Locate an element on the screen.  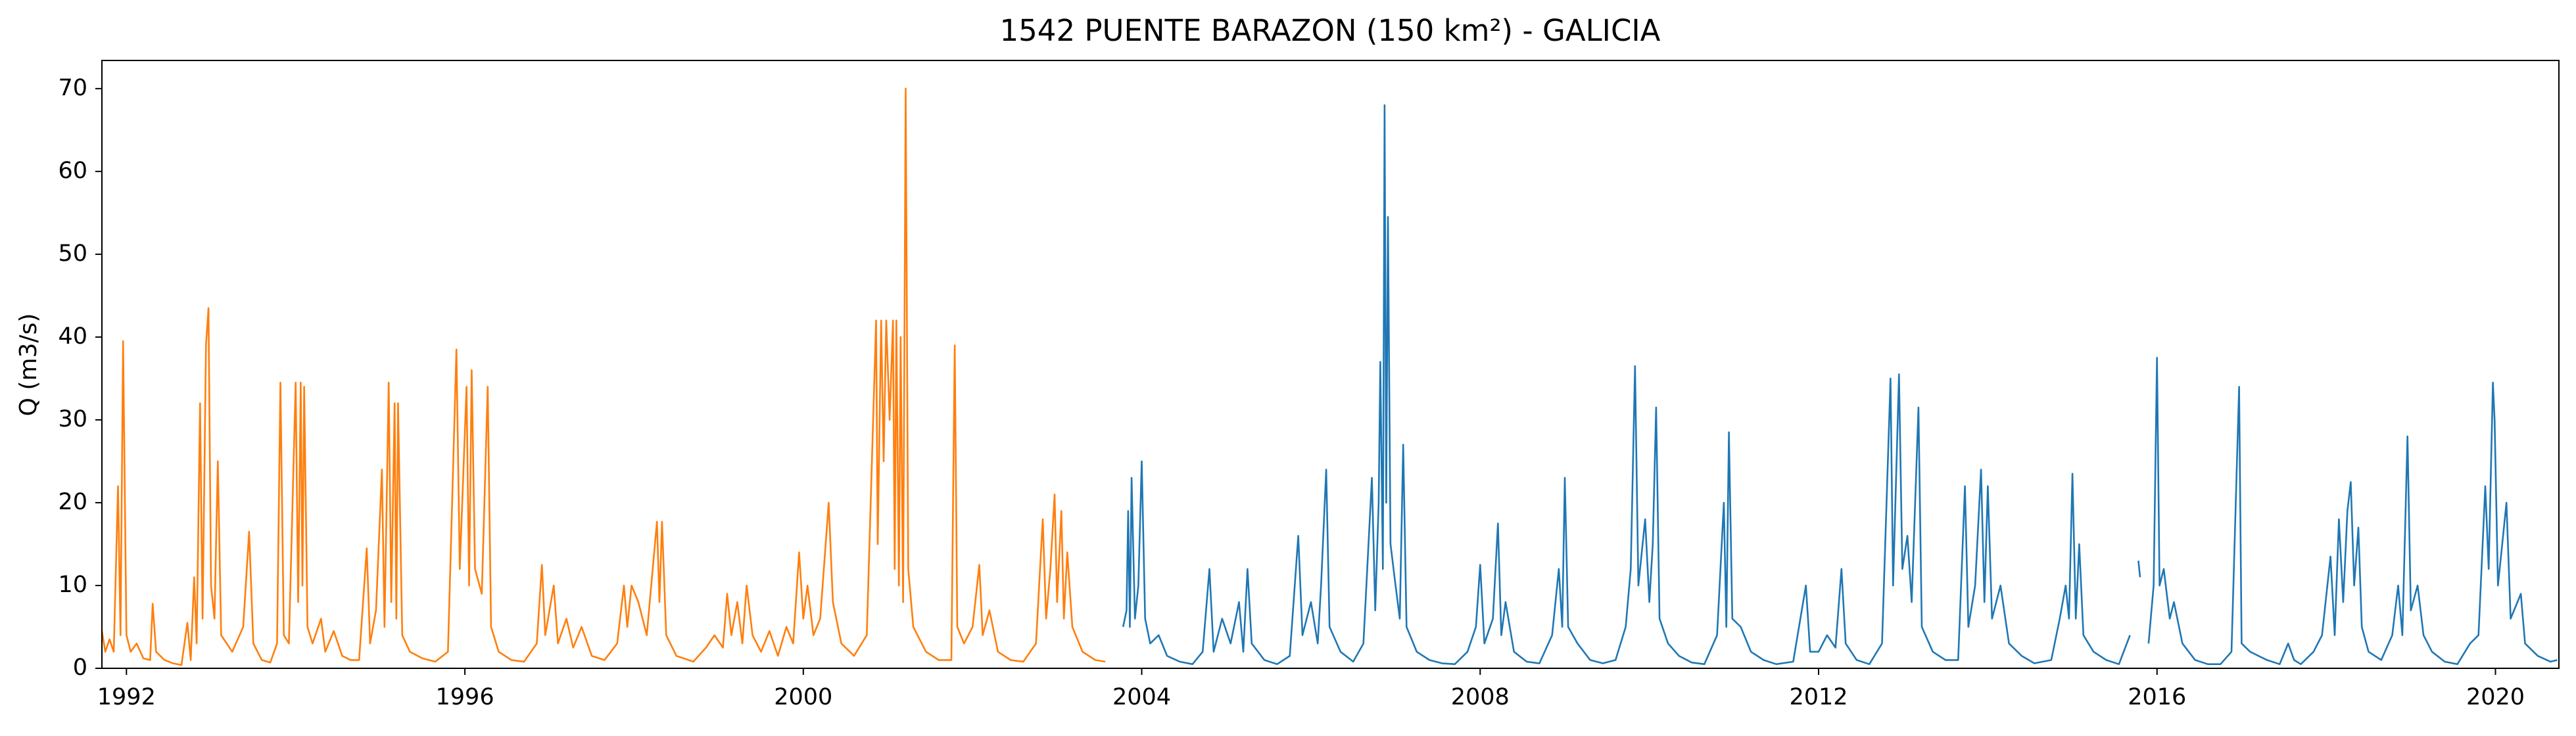
y-tick-label: 10 is located at coordinates (73, 585).